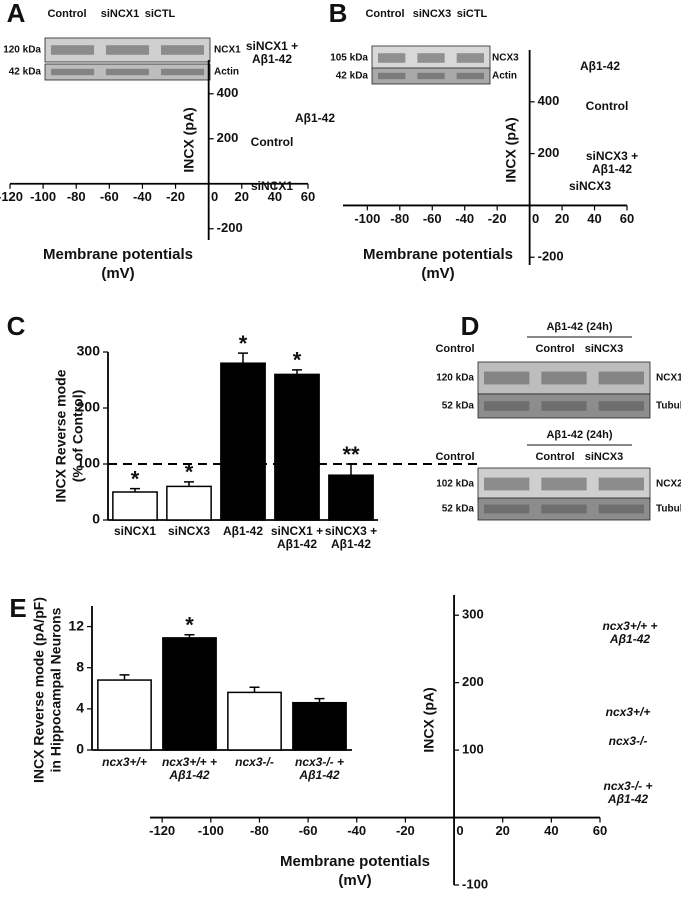 This screenshot has height=899, width=681. Describe the element at coordinates (189, 768) in the screenshot. I see `category-label: ncx3+/+ + Aβ1-42` at that location.